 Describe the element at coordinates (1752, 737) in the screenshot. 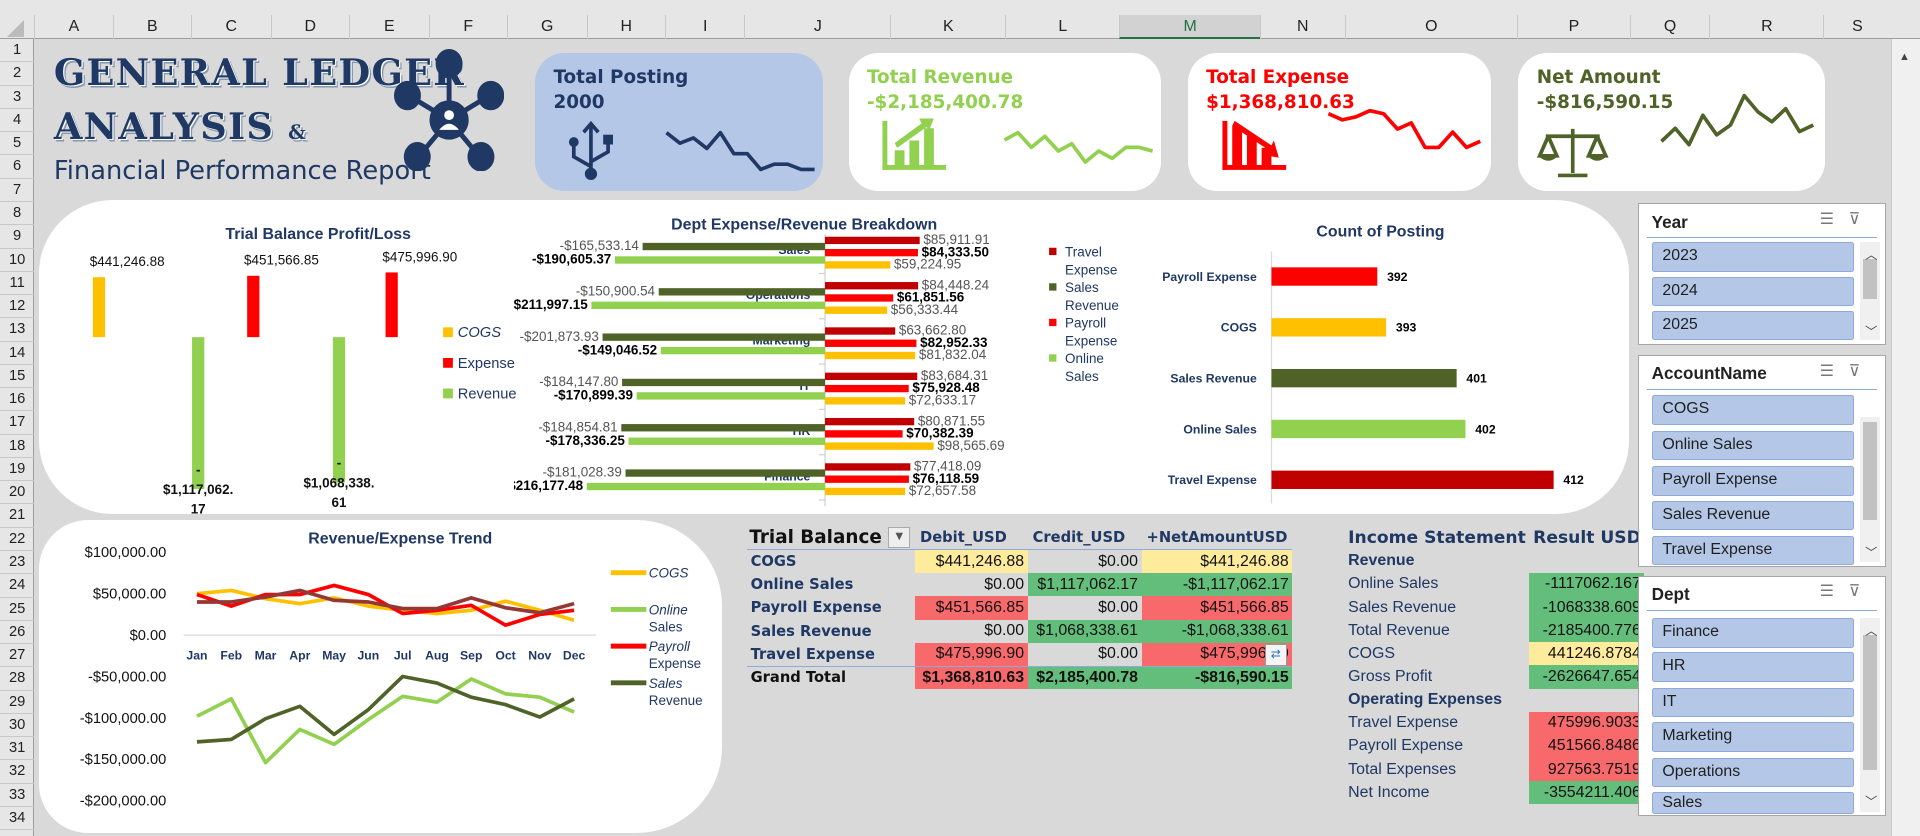

I see `slicer-item-marketing: Marketing` at that location.